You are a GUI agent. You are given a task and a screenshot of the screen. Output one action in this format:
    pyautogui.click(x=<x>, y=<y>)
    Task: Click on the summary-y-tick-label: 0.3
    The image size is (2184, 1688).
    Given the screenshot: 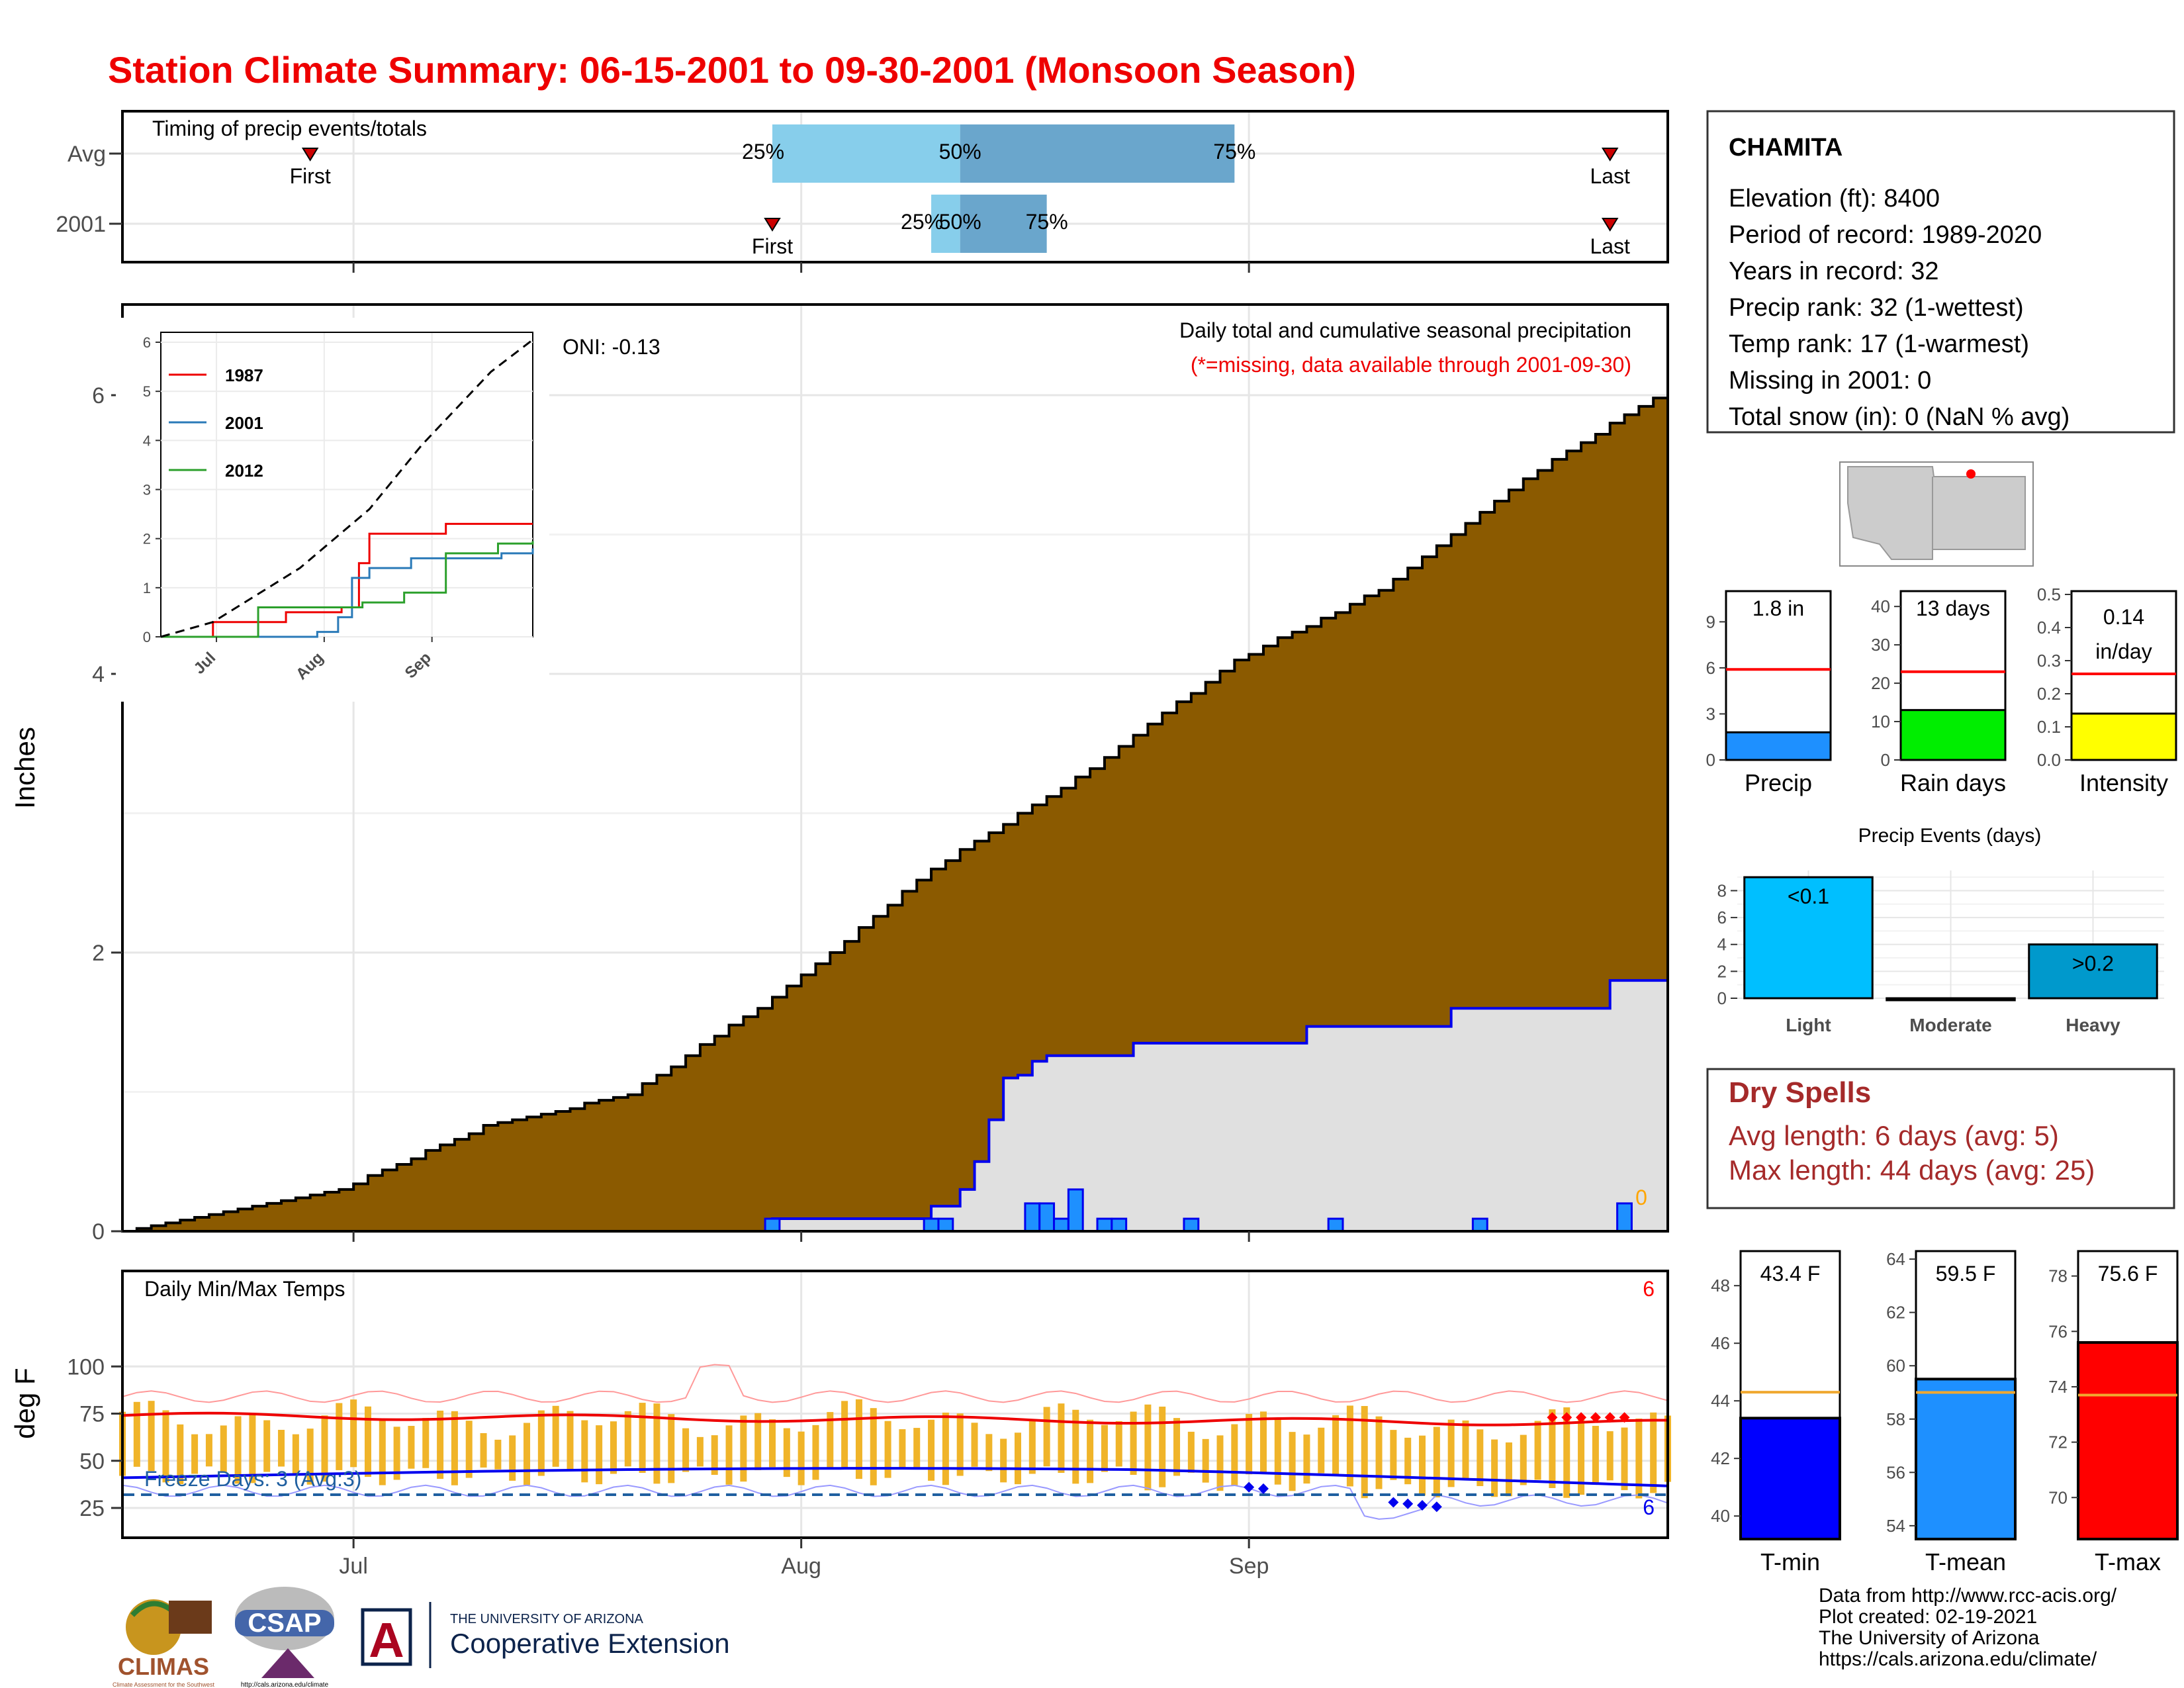 What is the action you would take?
    pyautogui.click(x=2049, y=661)
    